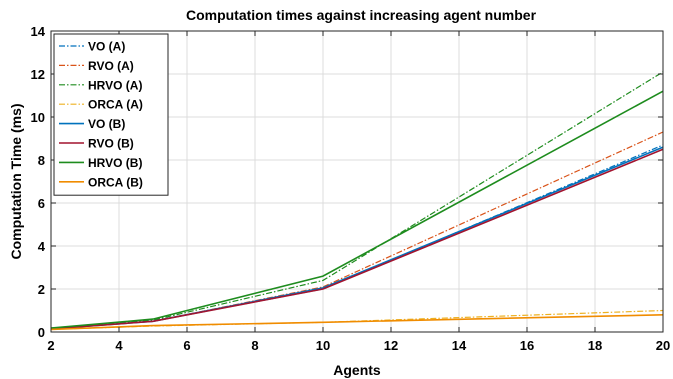  I want to click on x-tick-label: 8, so click(254, 345).